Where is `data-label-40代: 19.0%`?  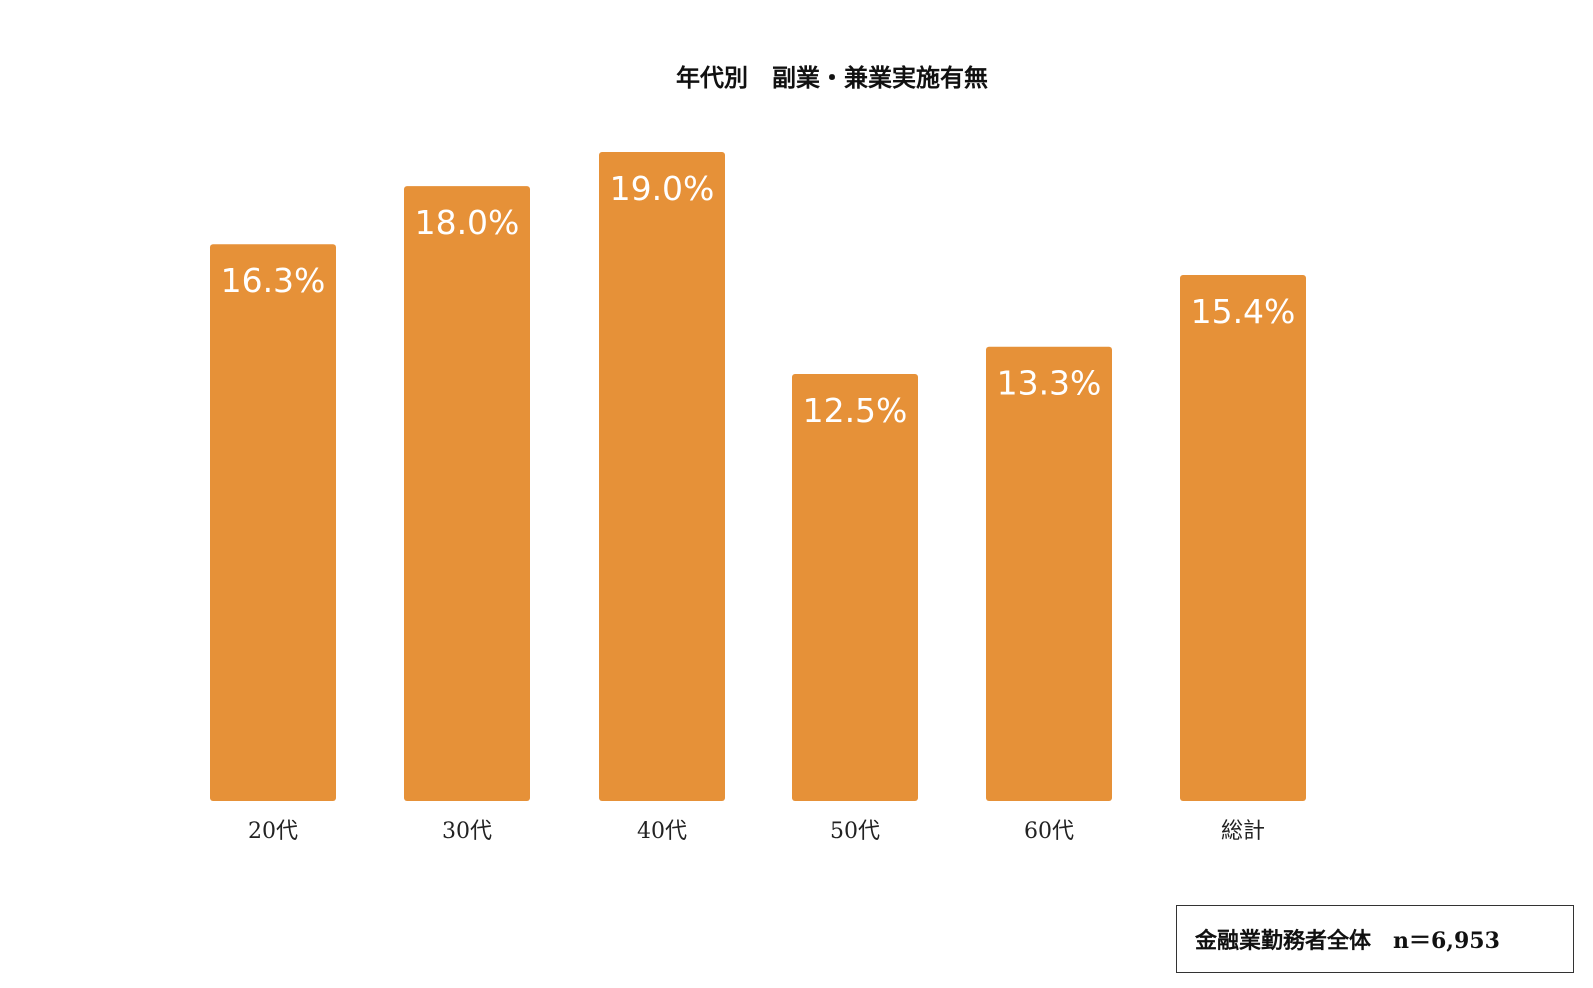 data-label-40代: 19.0% is located at coordinates (662, 188).